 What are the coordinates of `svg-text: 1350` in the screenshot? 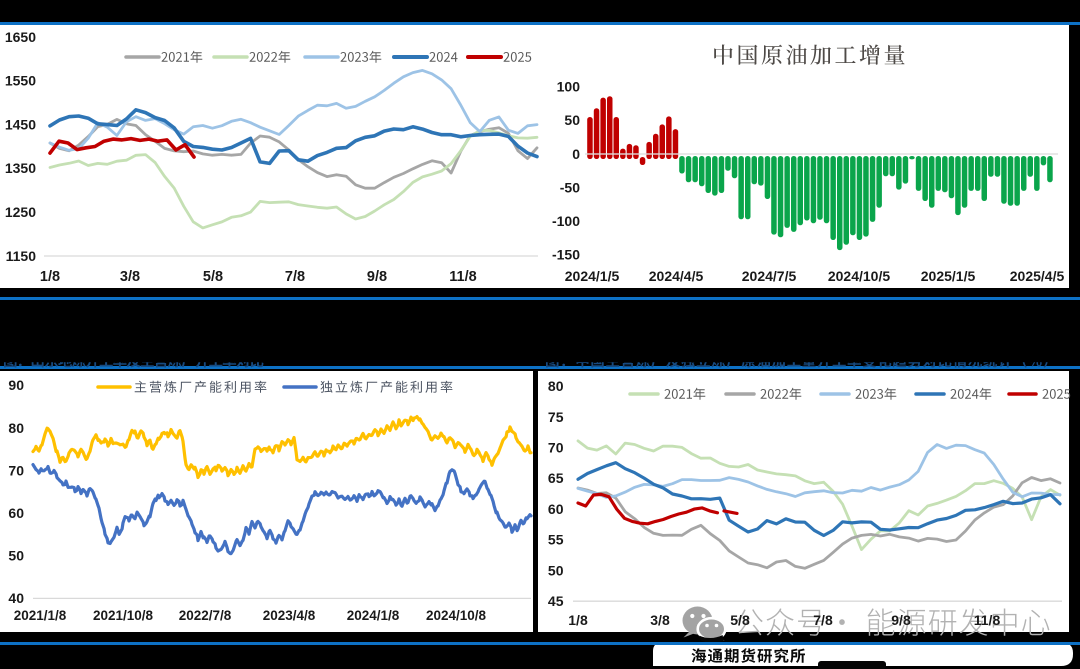 It's located at (20, 168).